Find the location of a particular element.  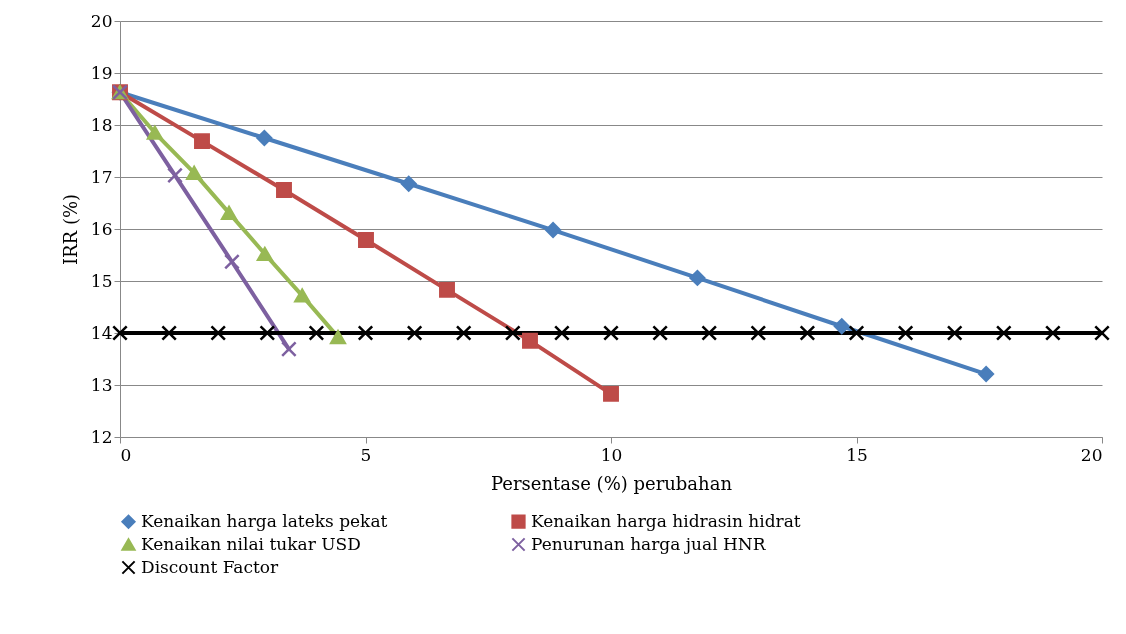

y-tick-label: 14 is located at coordinates (101, 332).